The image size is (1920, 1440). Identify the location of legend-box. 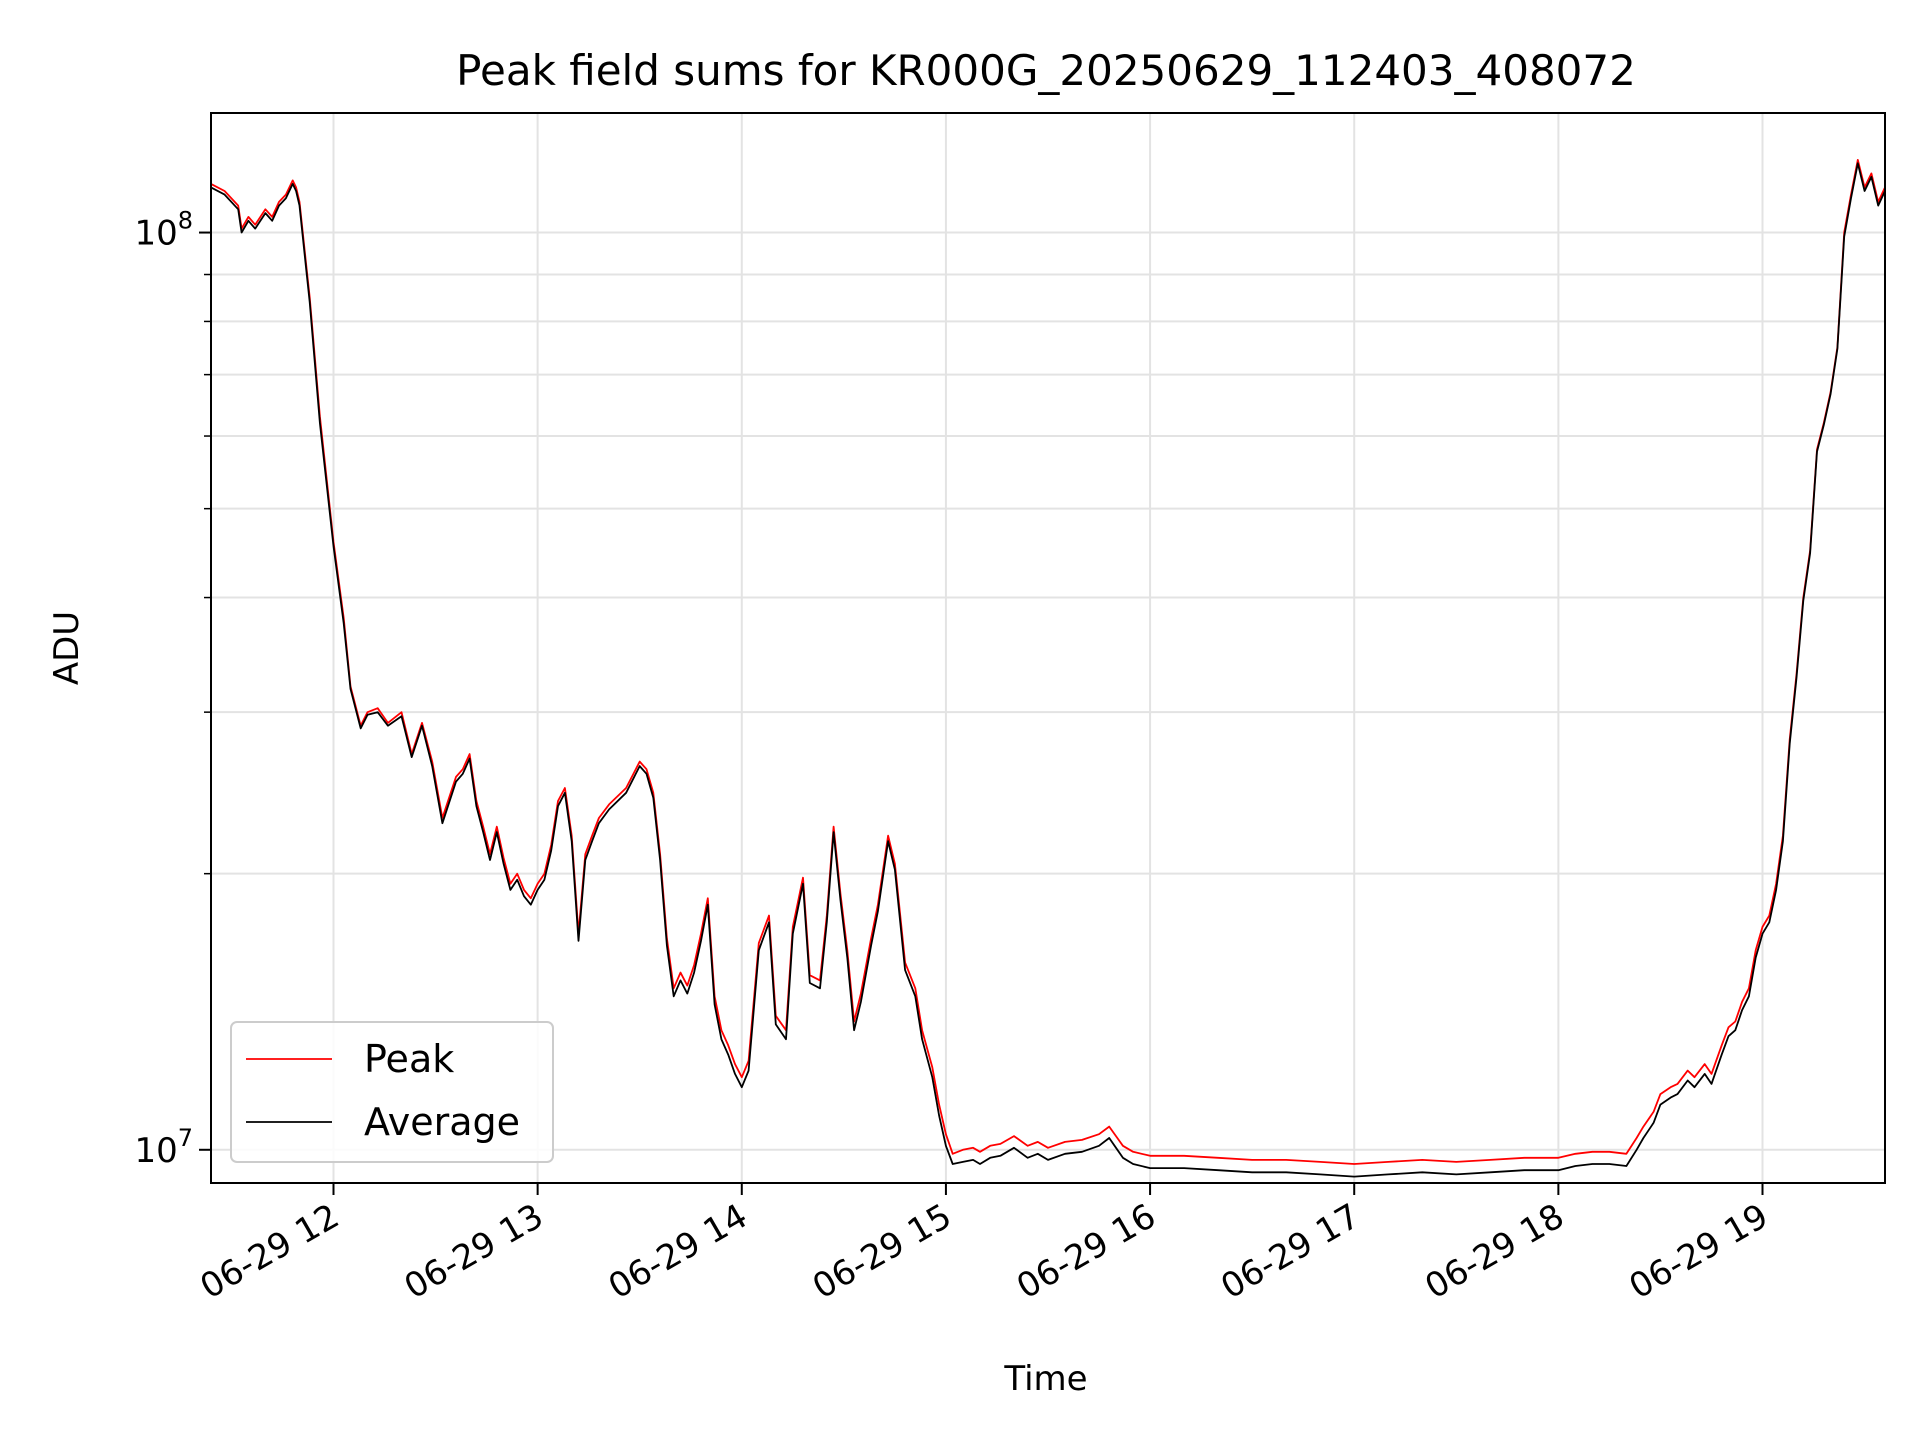
(392, 1092).